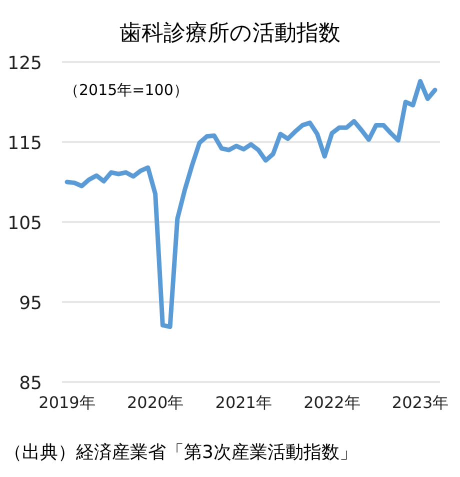 The height and width of the screenshot is (477, 460). What do you see at coordinates (30, 303) in the screenshot?
I see `y-tick-label: 95` at bounding box center [30, 303].